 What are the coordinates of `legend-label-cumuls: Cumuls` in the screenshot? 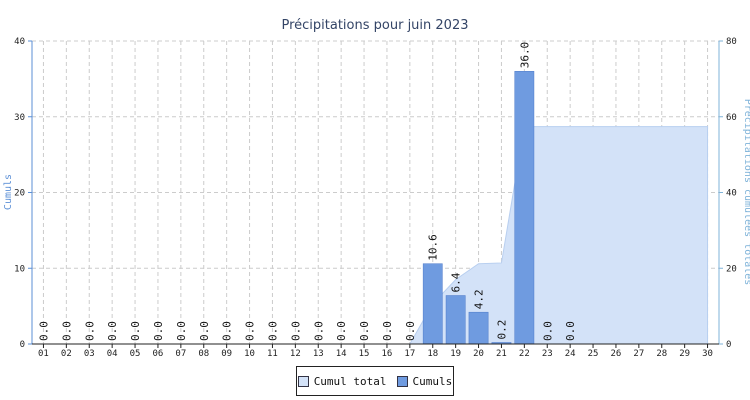 It's located at (432, 381).